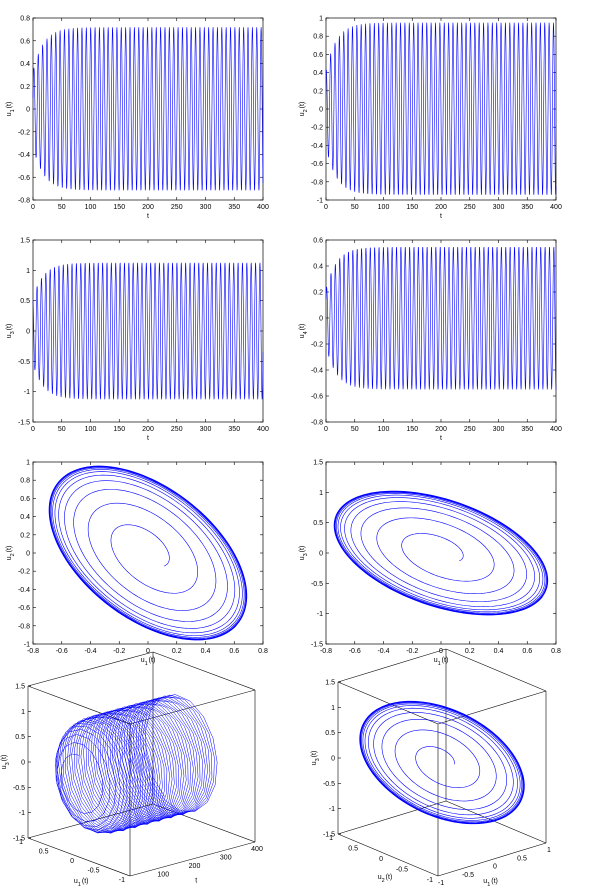 The width and height of the screenshot is (597, 887). Describe the element at coordinates (136, 764) in the screenshot. I see `trajectory` at that location.